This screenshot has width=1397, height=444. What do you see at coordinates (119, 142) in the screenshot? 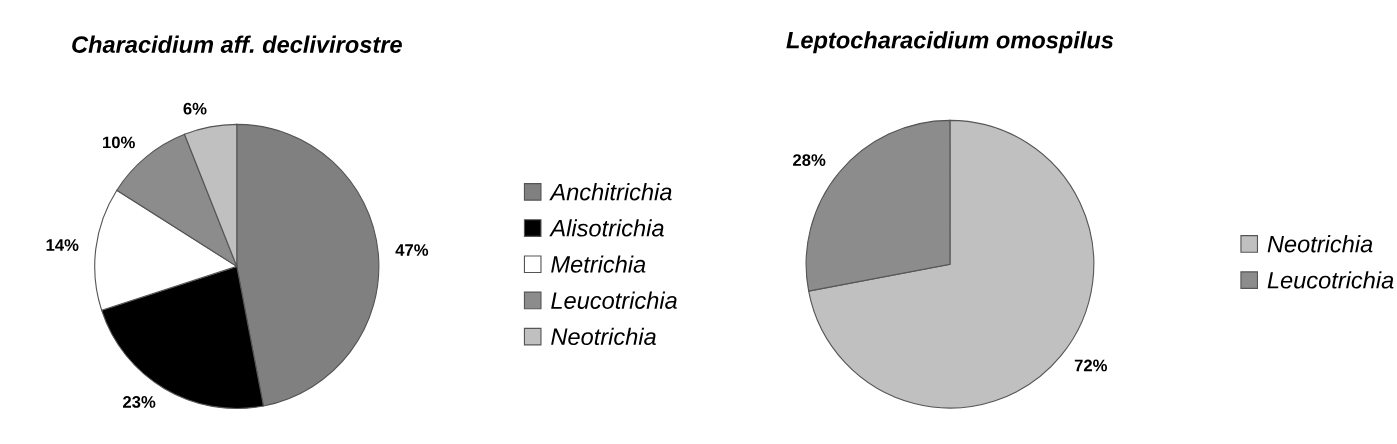
I see `data-label: 10%` at bounding box center [119, 142].